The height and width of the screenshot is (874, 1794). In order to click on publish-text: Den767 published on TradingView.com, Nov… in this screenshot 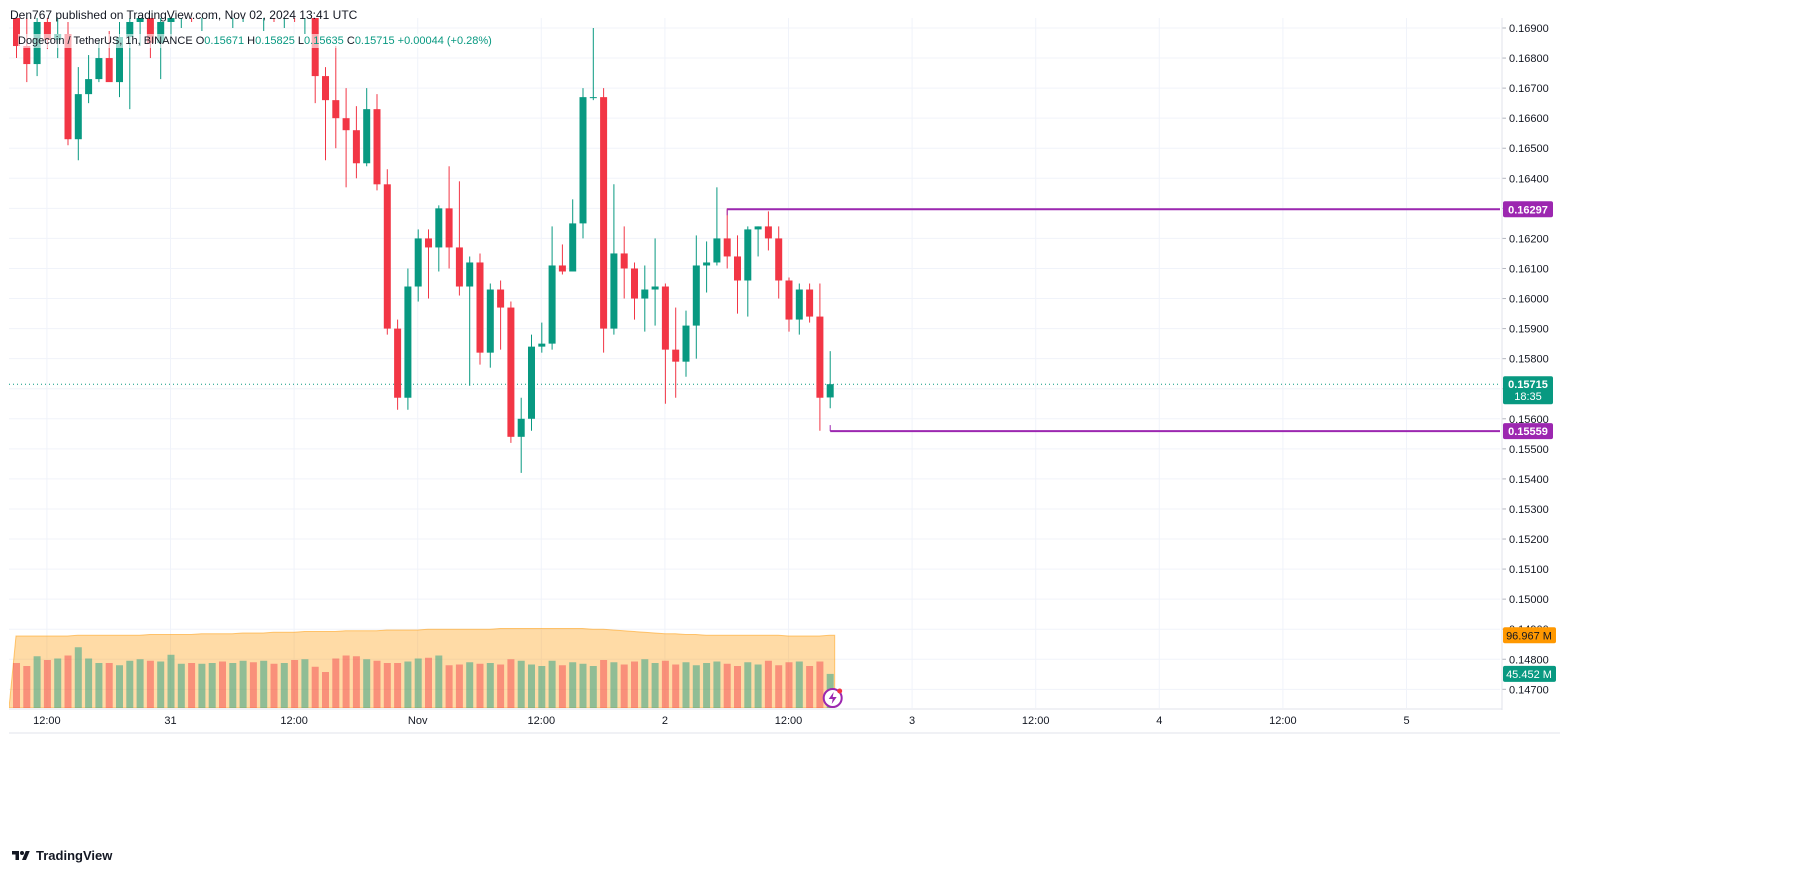, I will do `click(184, 15)`.